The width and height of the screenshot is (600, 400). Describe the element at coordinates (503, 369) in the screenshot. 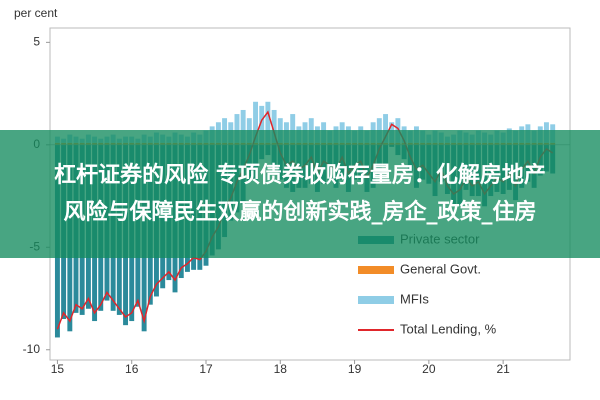

I see `x-tick-label: 21` at that location.